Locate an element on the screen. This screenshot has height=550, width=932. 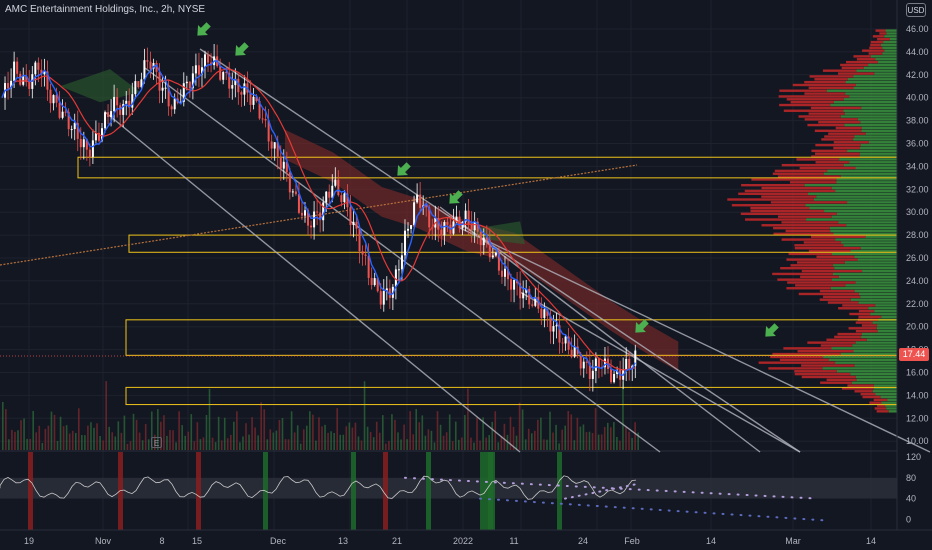
price-tick-label: 42.00 is located at coordinates (917, 75).